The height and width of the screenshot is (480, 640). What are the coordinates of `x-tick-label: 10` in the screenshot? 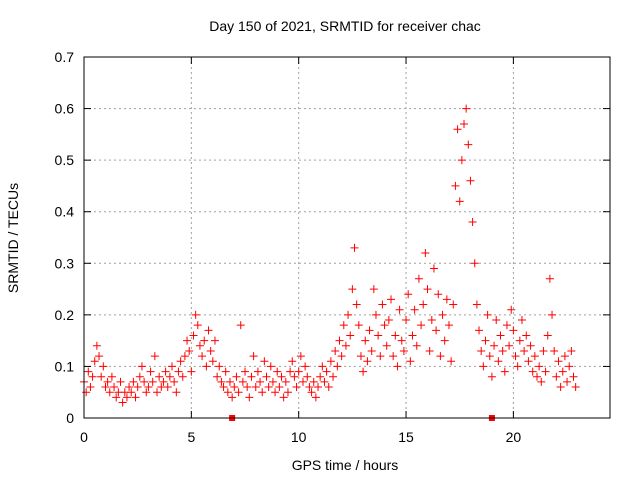 It's located at (299, 437).